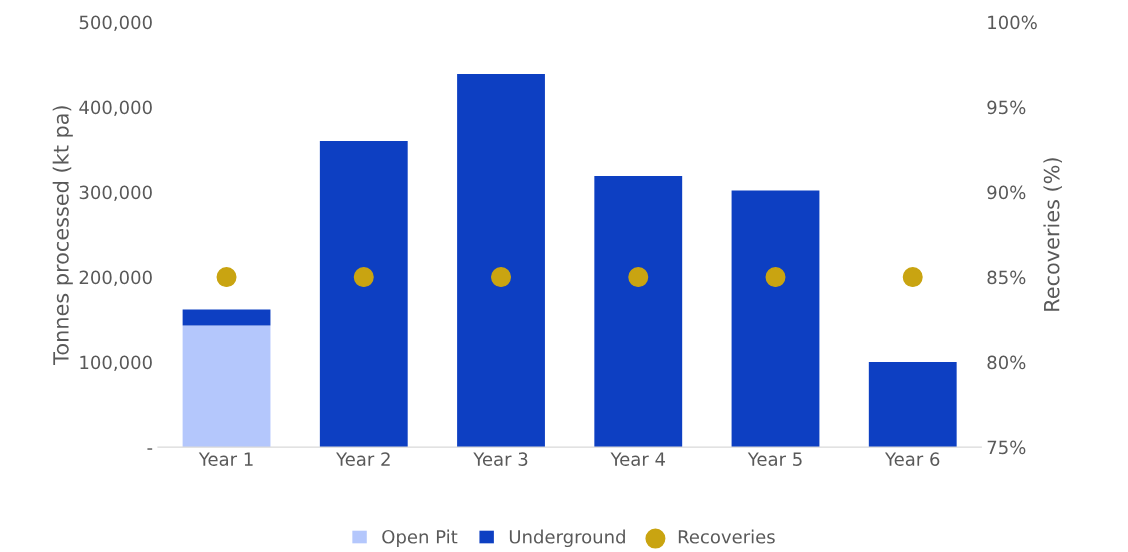  I want to click on y2-tick-label: 85%, so click(1006, 277).